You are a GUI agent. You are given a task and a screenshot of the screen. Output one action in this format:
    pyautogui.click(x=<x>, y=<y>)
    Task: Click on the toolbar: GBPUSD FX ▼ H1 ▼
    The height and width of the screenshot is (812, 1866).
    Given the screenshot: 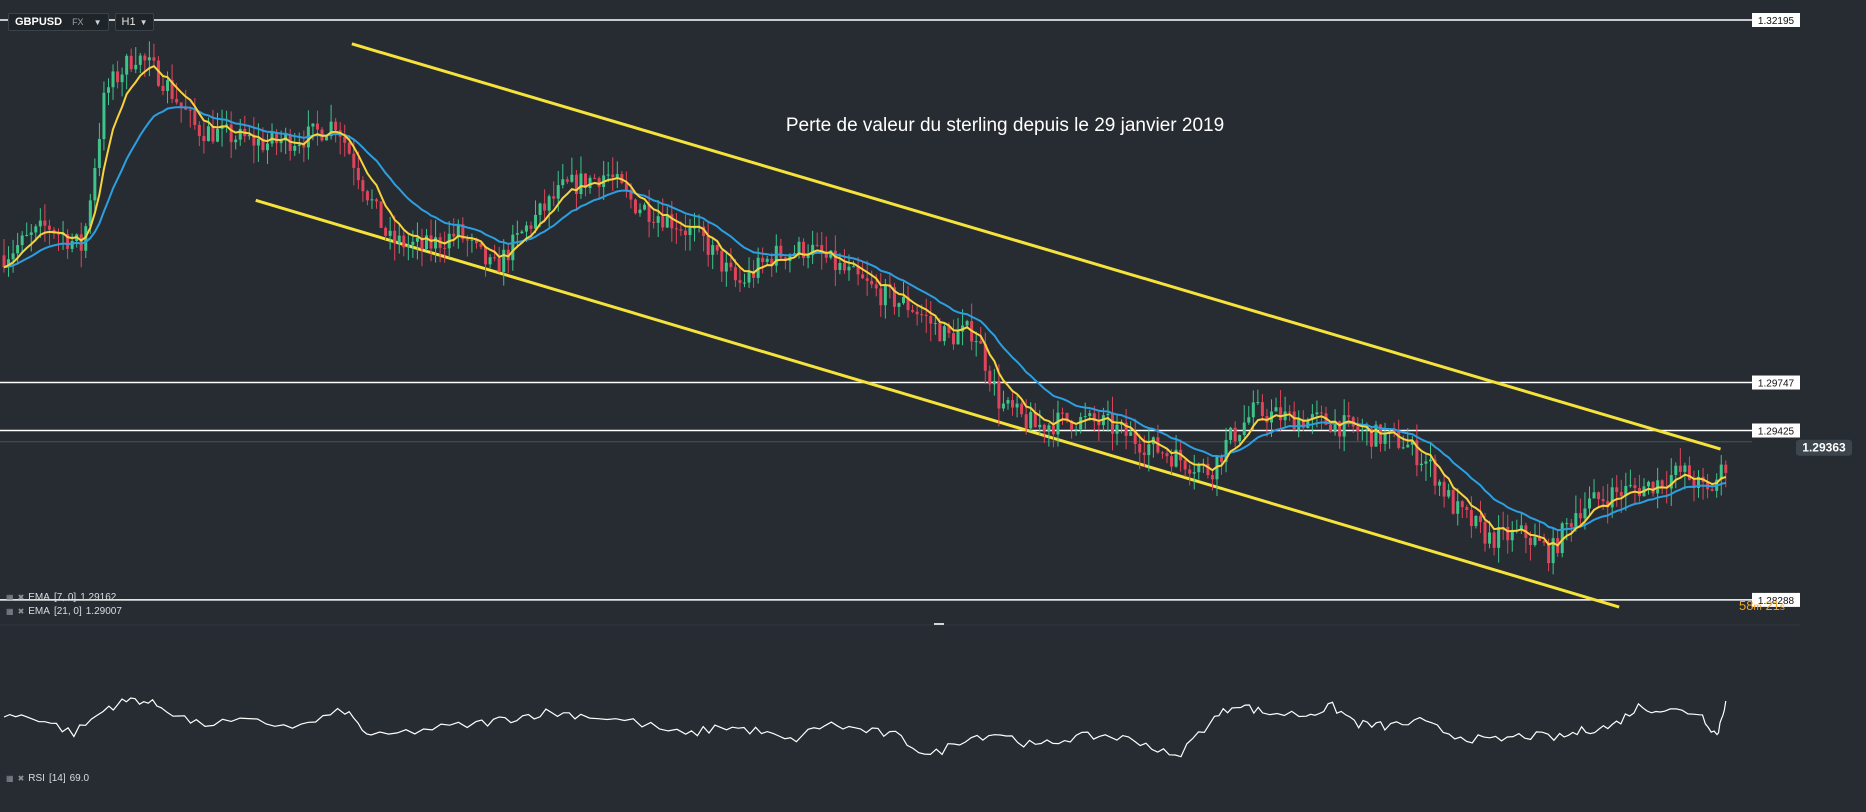 What is the action you would take?
    pyautogui.click(x=81, y=22)
    